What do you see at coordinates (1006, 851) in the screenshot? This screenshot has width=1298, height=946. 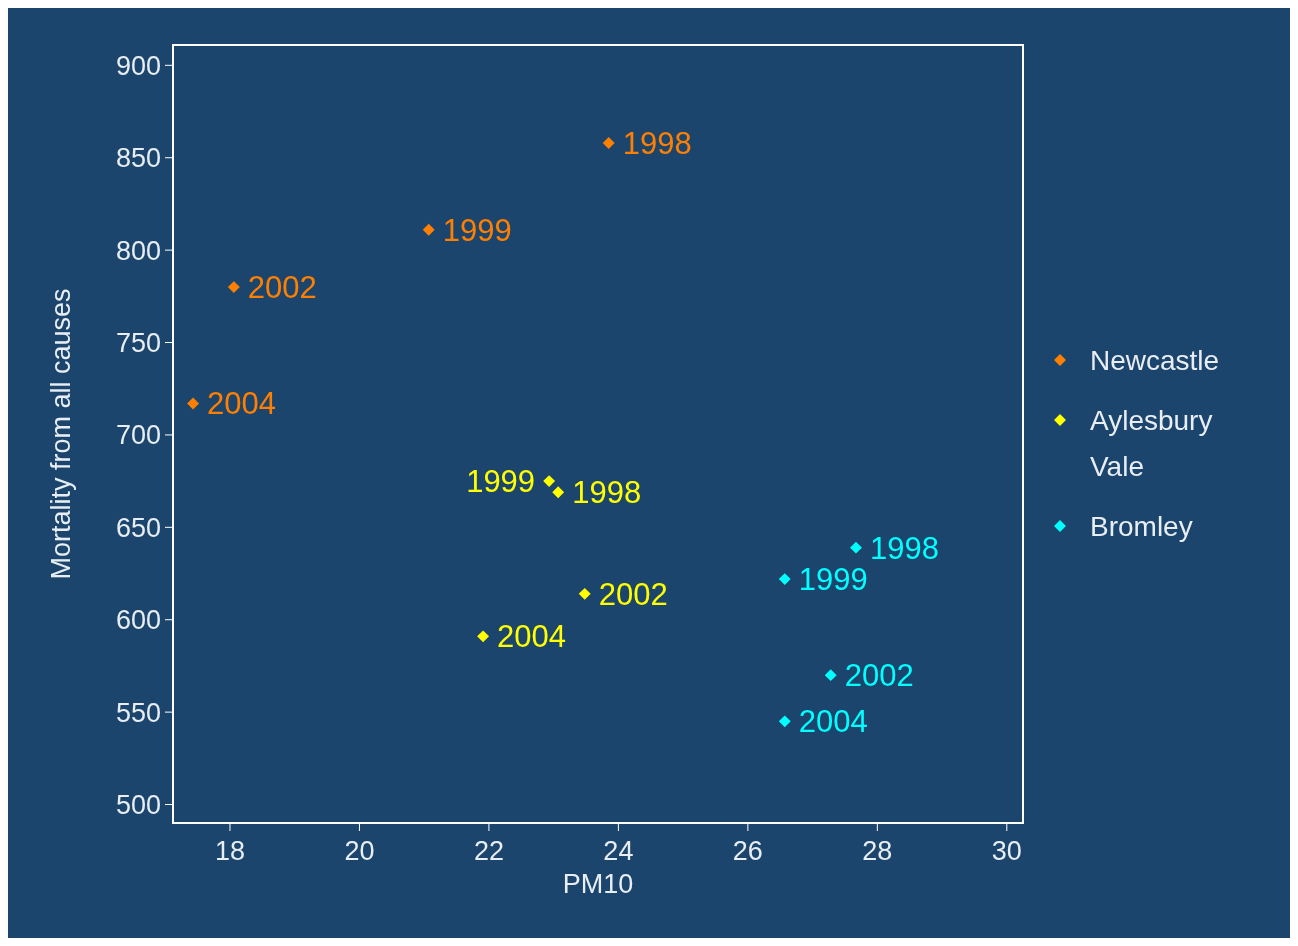 I see `x-tick-label: 30` at bounding box center [1006, 851].